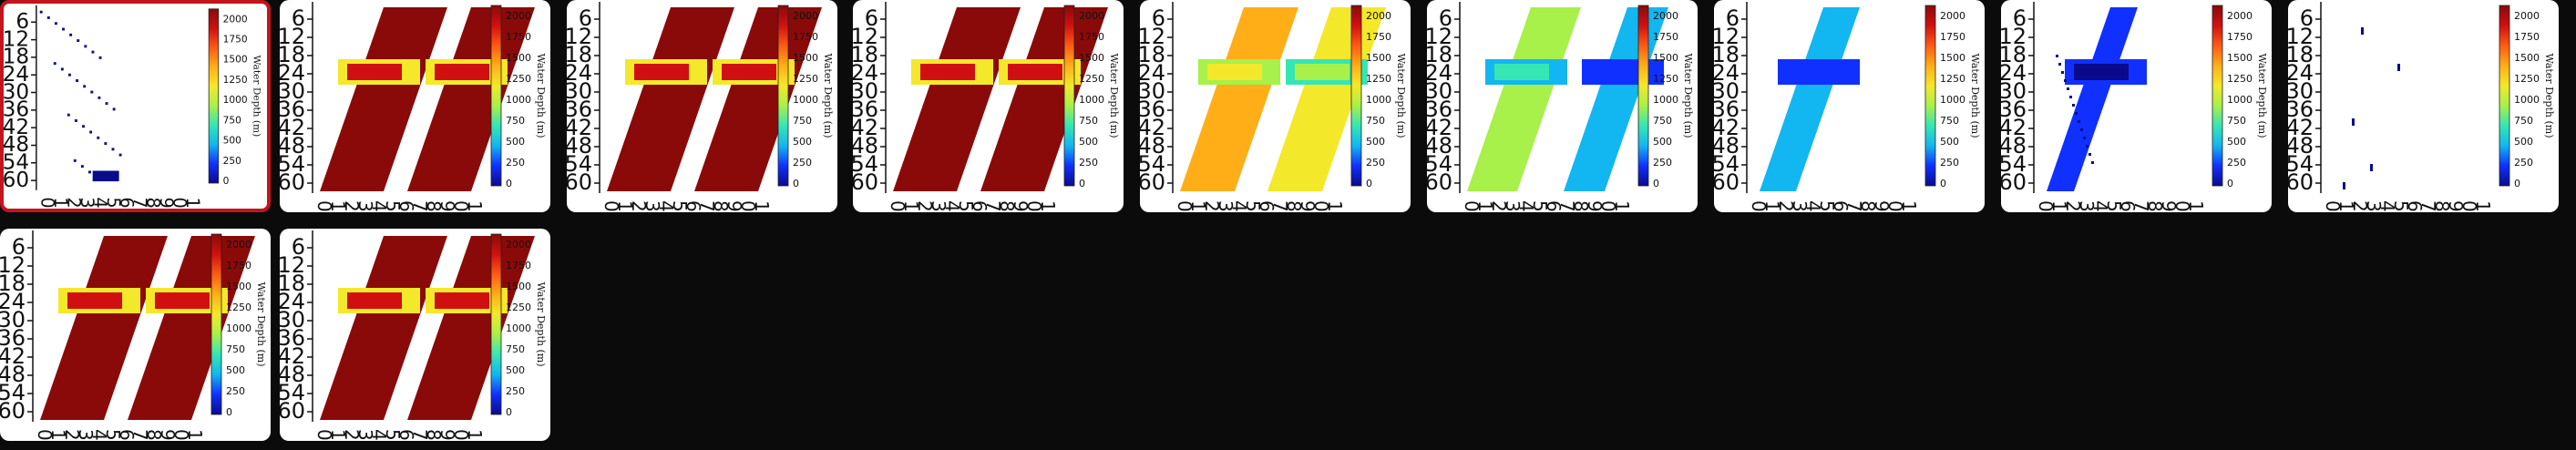  Describe the element at coordinates (806, 79) in the screenshot. I see `colorbar-tick-label: 1250` at that location.